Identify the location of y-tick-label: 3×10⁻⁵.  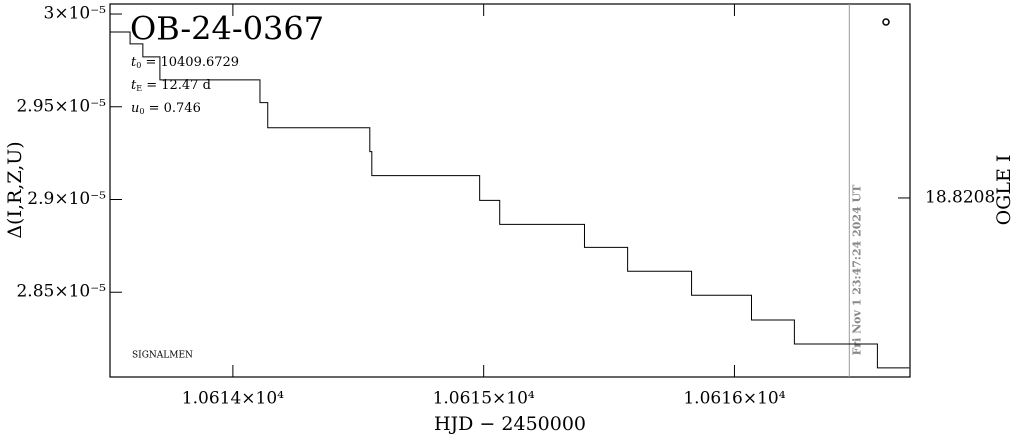
(75, 14).